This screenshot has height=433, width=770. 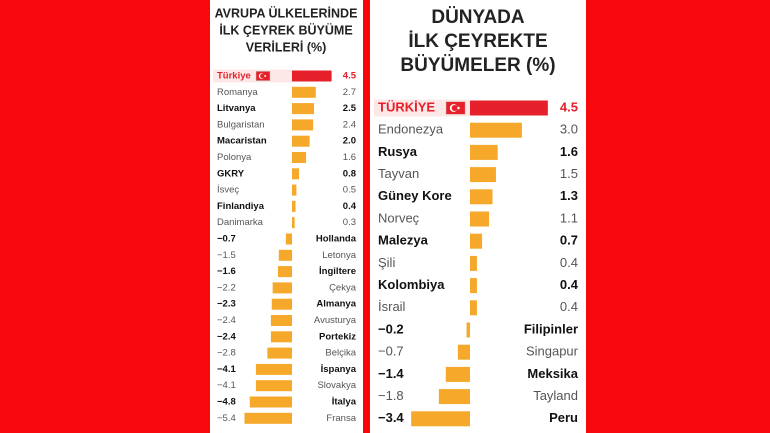 What do you see at coordinates (569, 173) in the screenshot?
I see `value-label: 1.5` at bounding box center [569, 173].